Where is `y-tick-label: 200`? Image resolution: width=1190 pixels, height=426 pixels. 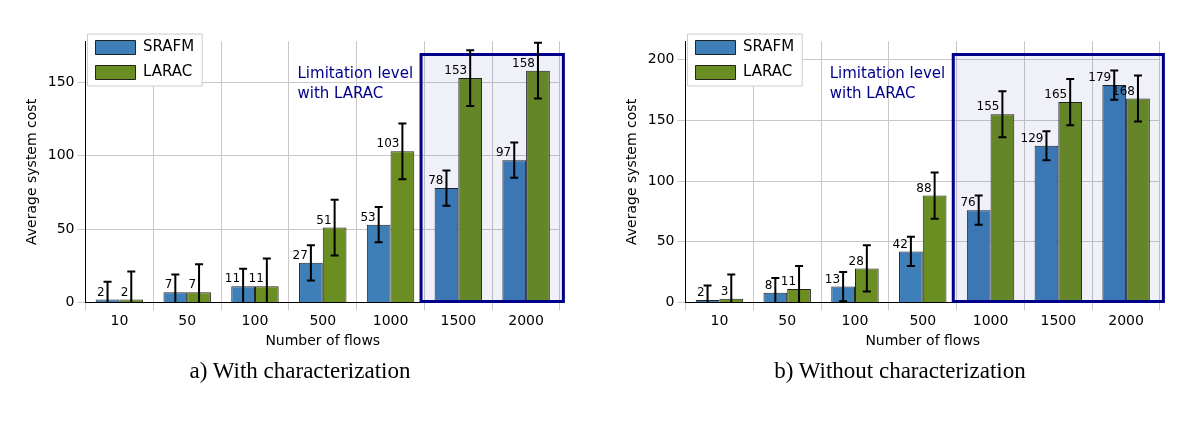 y-tick-label: 200 is located at coordinates (661, 58).